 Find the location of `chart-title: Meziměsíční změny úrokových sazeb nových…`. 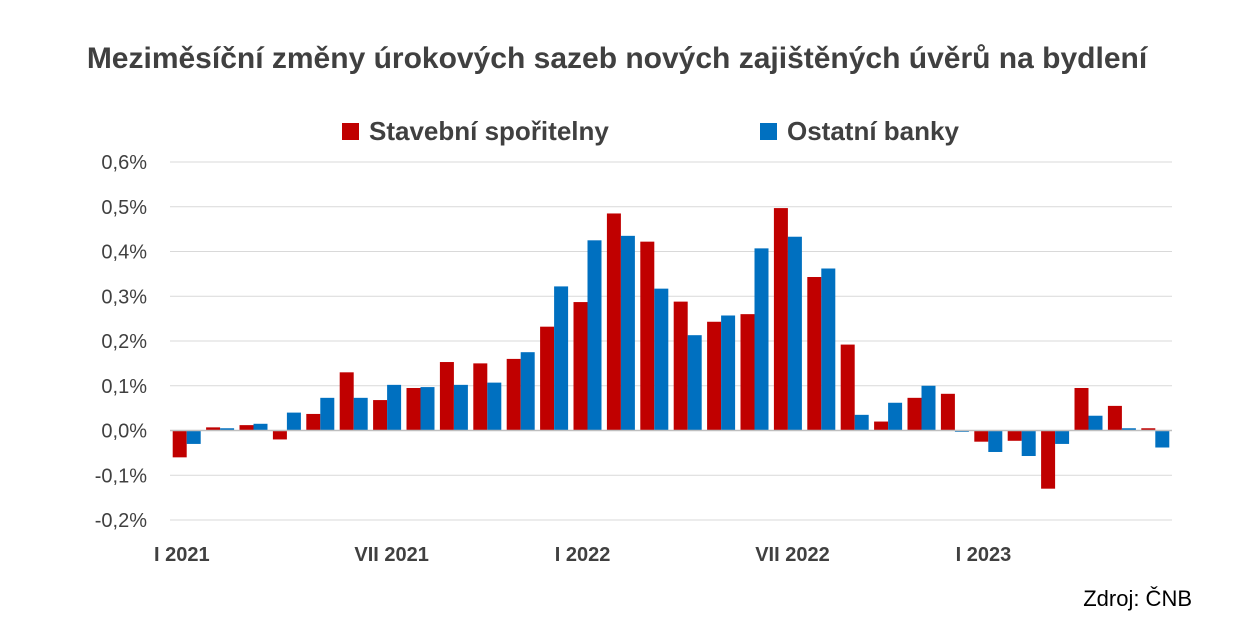

chart-title: Meziměsíční změny úrokových sazeb nových… is located at coordinates (617, 58).